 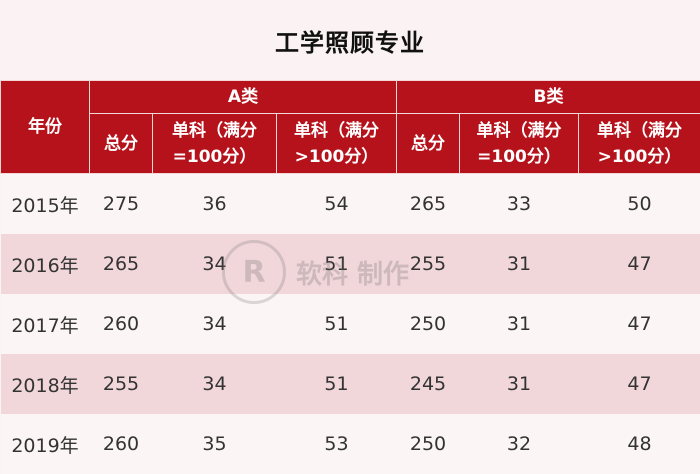 What do you see at coordinates (428, 384) in the screenshot?
I see `cell-b-total: 245` at bounding box center [428, 384].